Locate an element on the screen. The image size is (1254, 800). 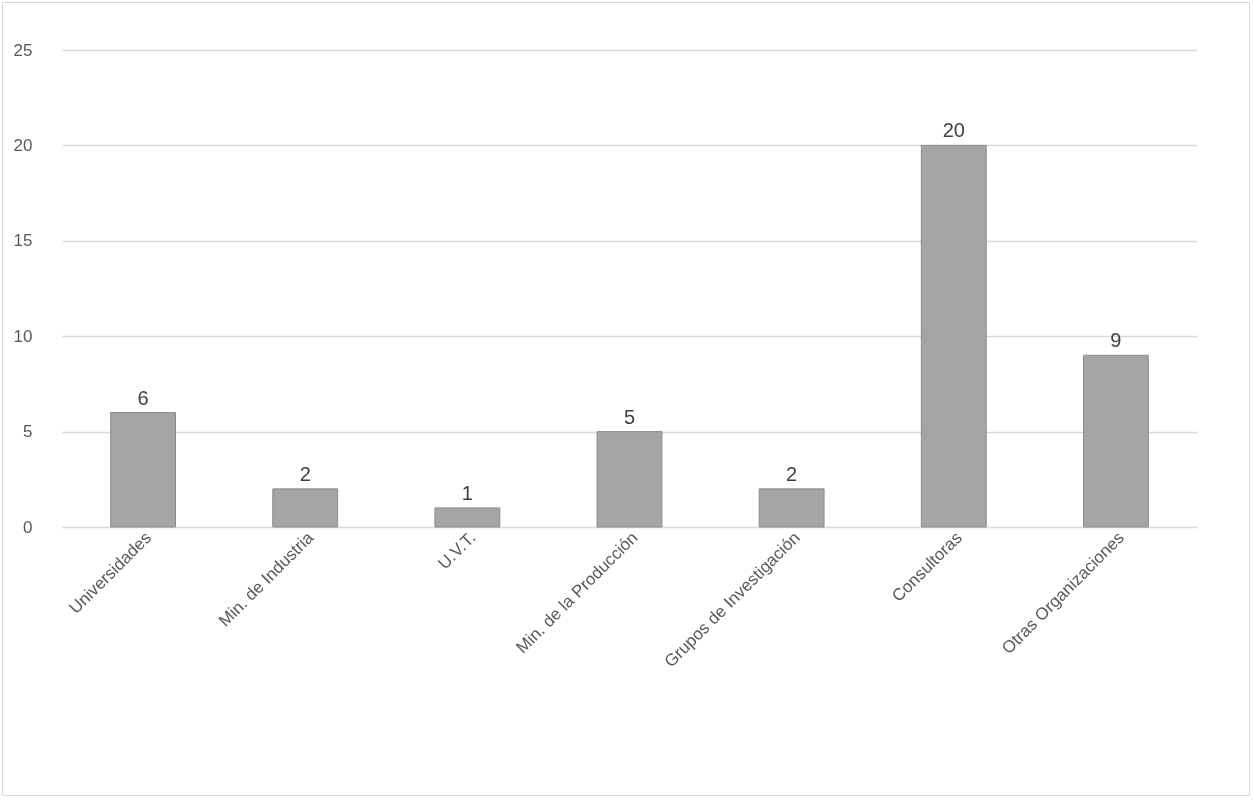
data-label: 1 is located at coordinates (467, 492).